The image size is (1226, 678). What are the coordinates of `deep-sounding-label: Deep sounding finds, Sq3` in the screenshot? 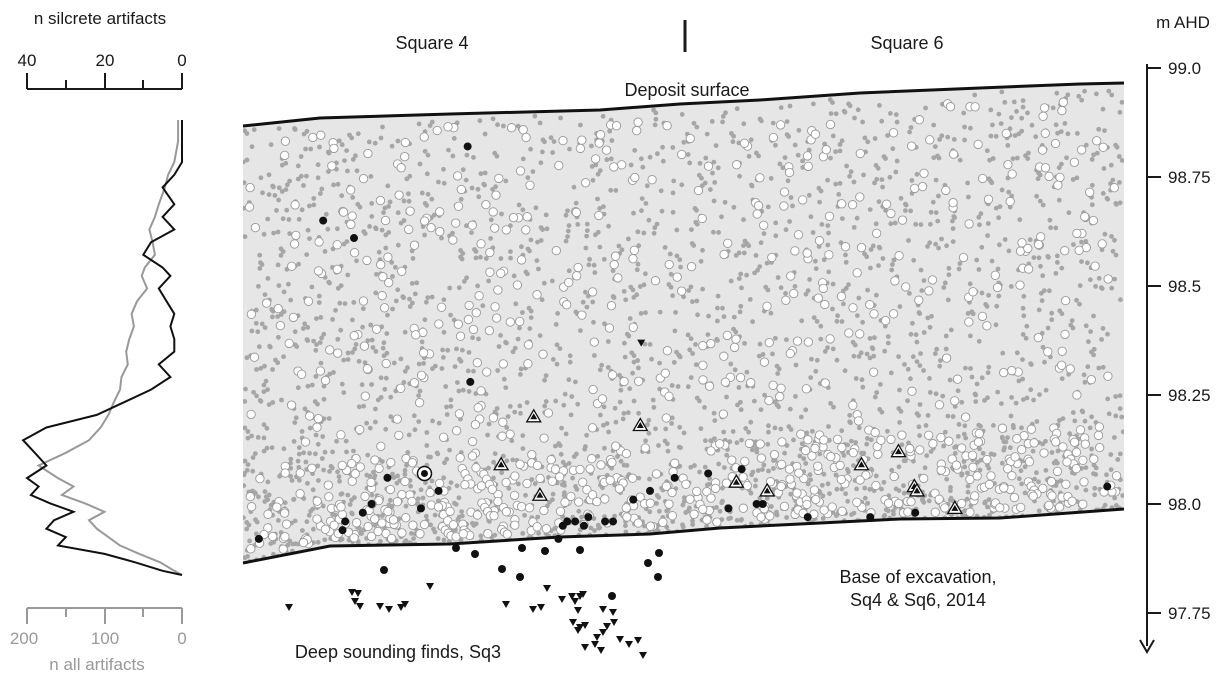 It's located at (398, 652).